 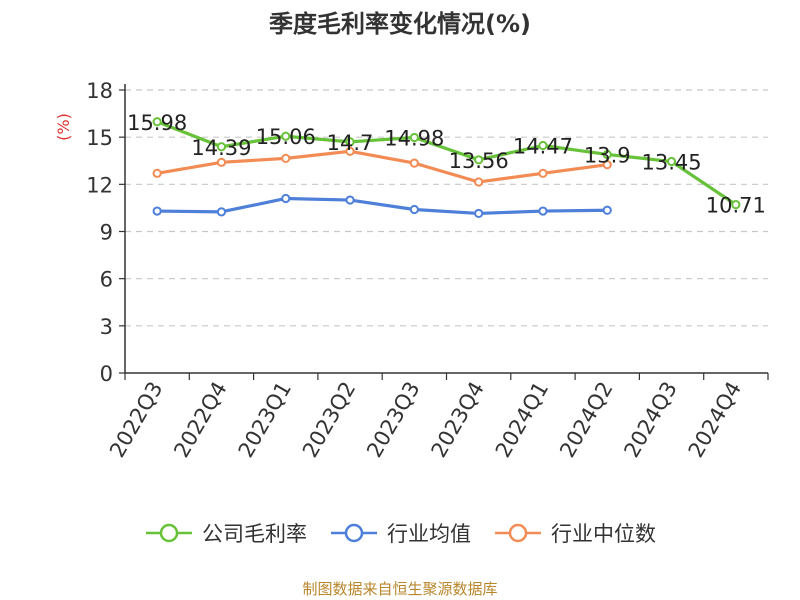 I want to click on y-tick-label: 12, so click(x=99, y=185).